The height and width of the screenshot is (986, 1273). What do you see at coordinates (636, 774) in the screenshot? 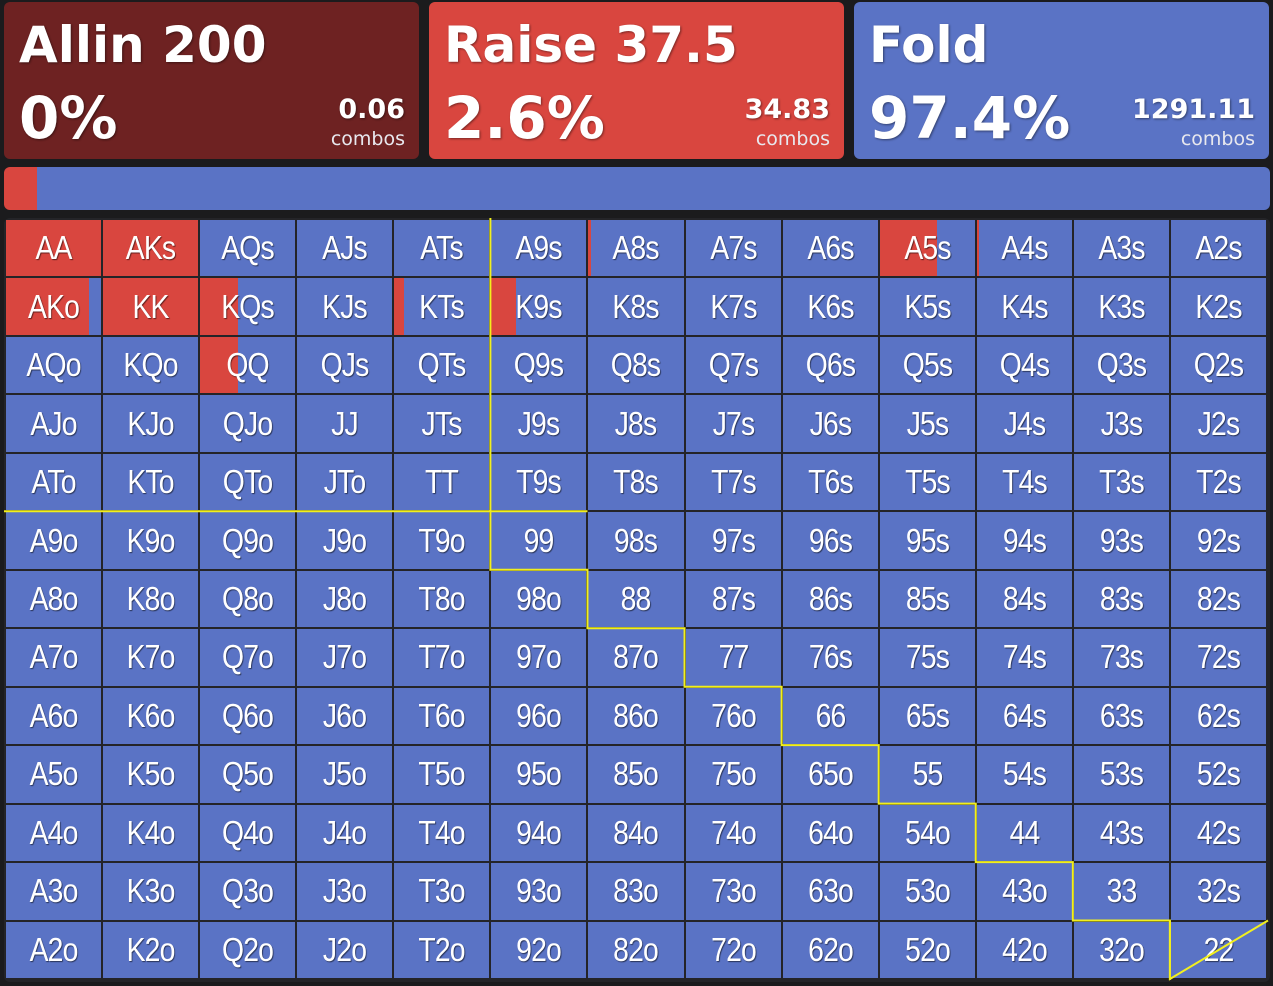
I see `hand-cell-85o: 85o` at bounding box center [636, 774].